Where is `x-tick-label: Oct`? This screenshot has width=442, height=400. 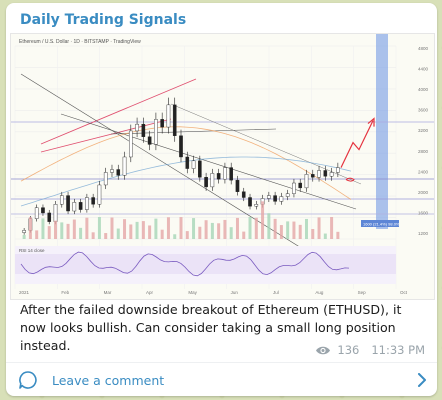 x-tick-label: Oct is located at coordinates (404, 292).